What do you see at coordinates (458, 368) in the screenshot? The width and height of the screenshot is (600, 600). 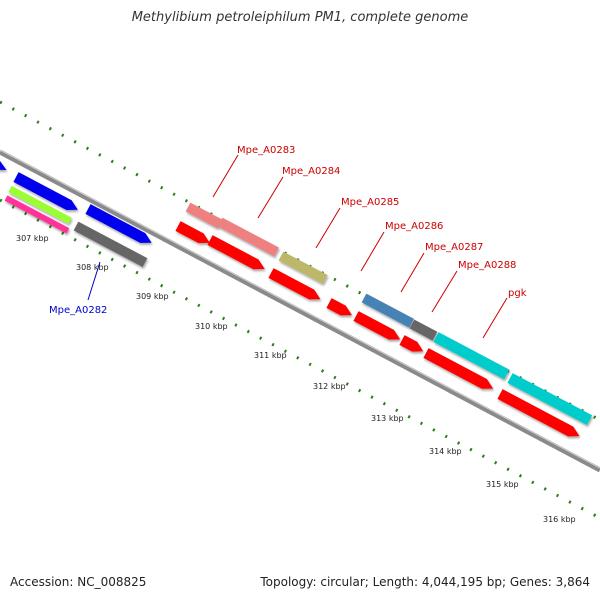 I see `cds-pgk` at bounding box center [458, 368].